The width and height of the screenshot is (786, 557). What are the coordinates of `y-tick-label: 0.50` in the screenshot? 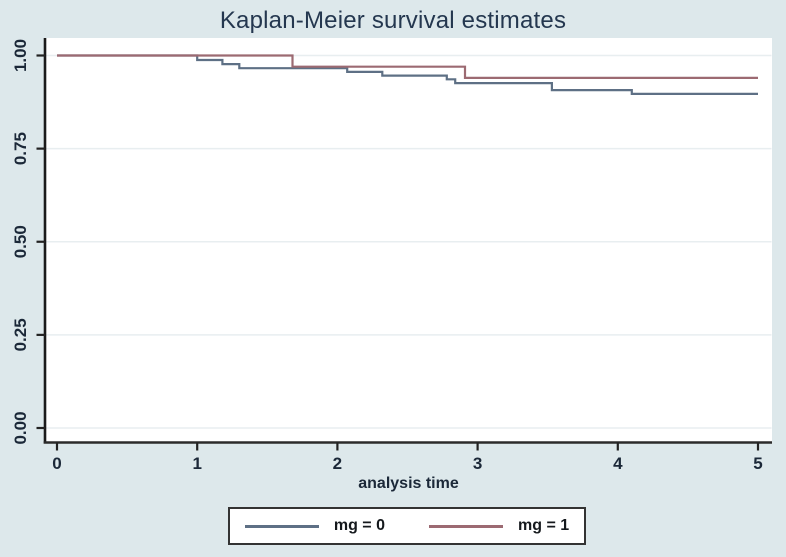 It's located at (20, 241).